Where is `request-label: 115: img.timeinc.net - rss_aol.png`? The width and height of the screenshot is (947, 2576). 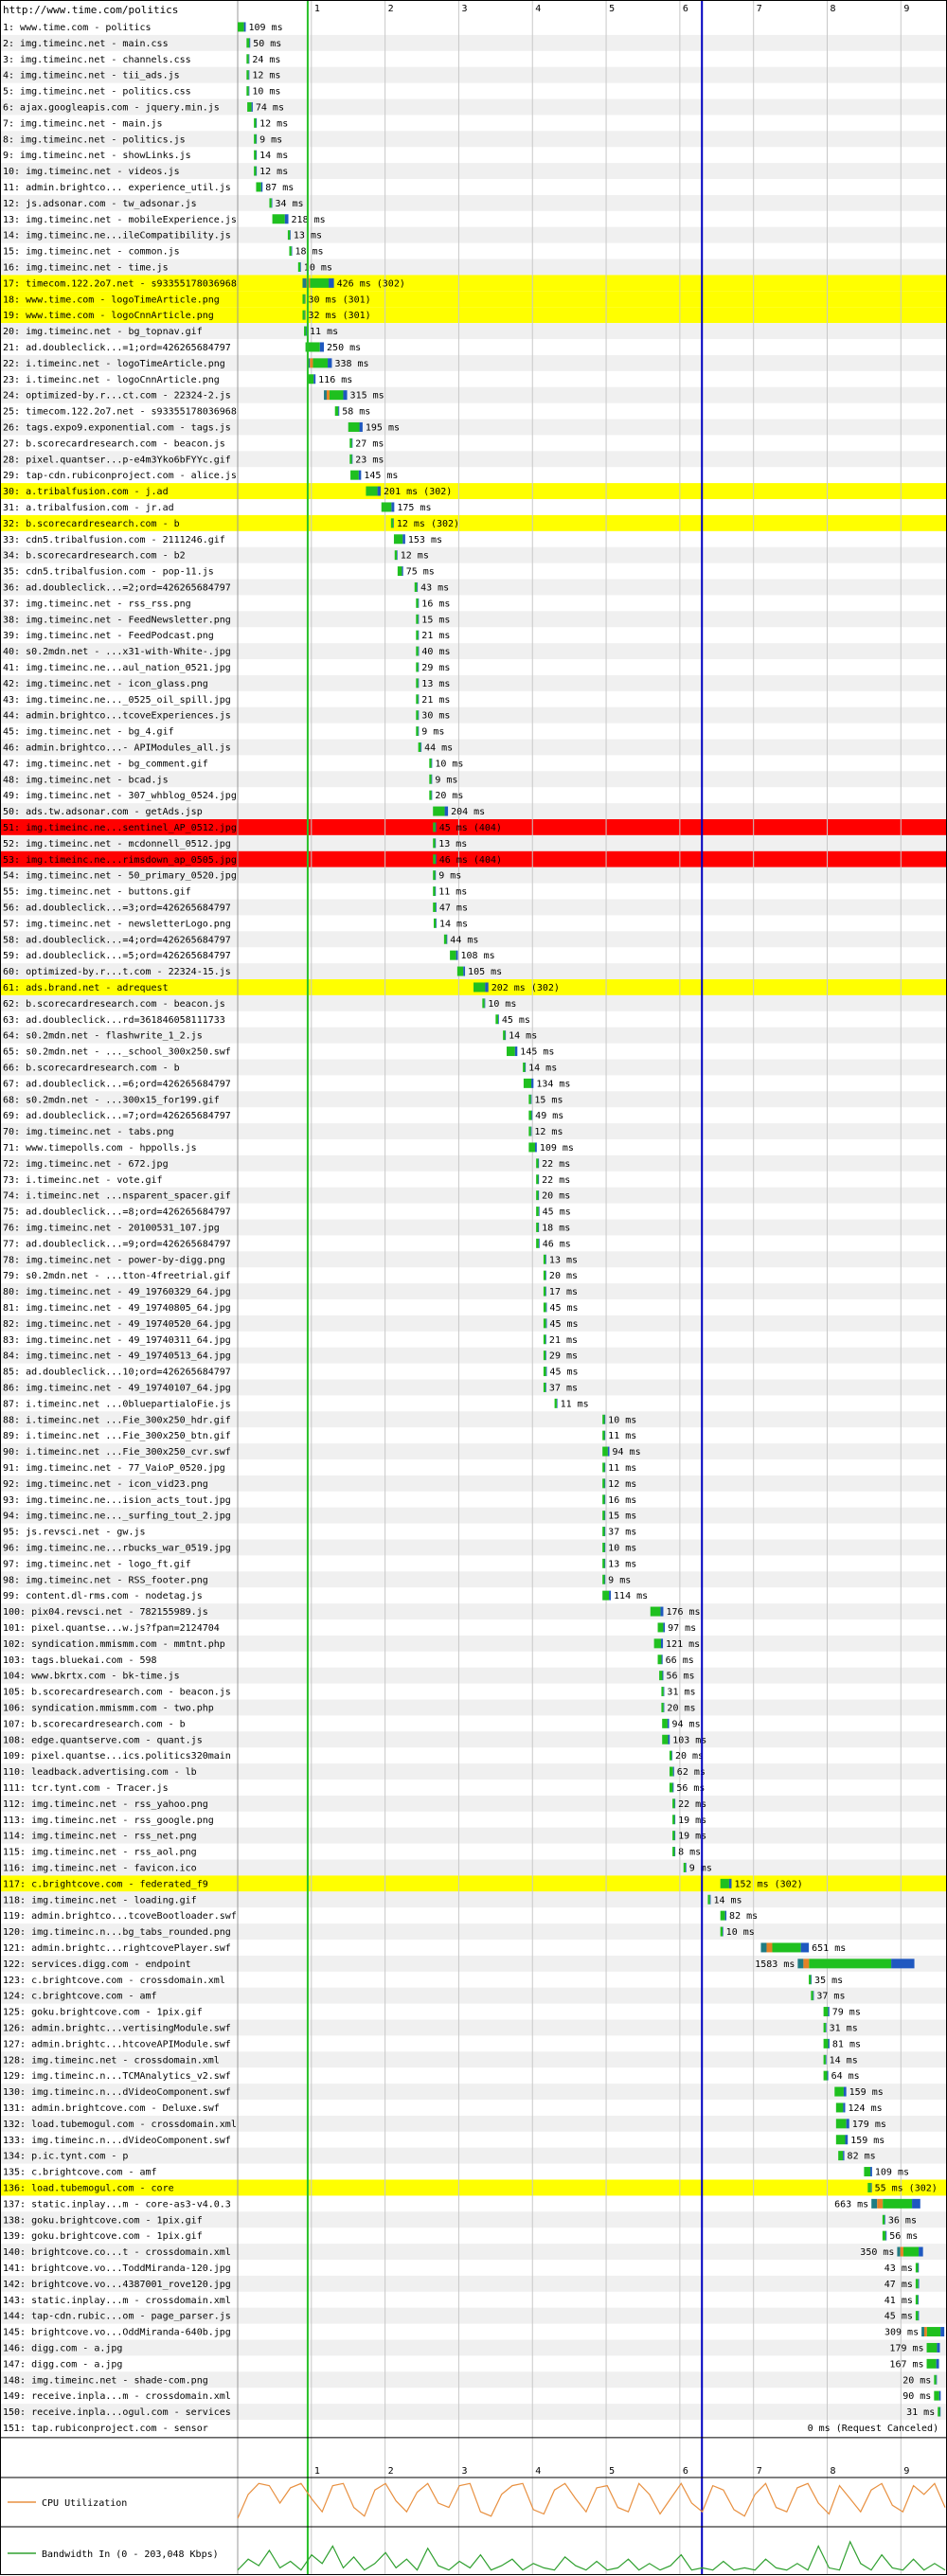
request-label: 115: img.timeinc.net - rss_aol.png is located at coordinates (100, 1853).